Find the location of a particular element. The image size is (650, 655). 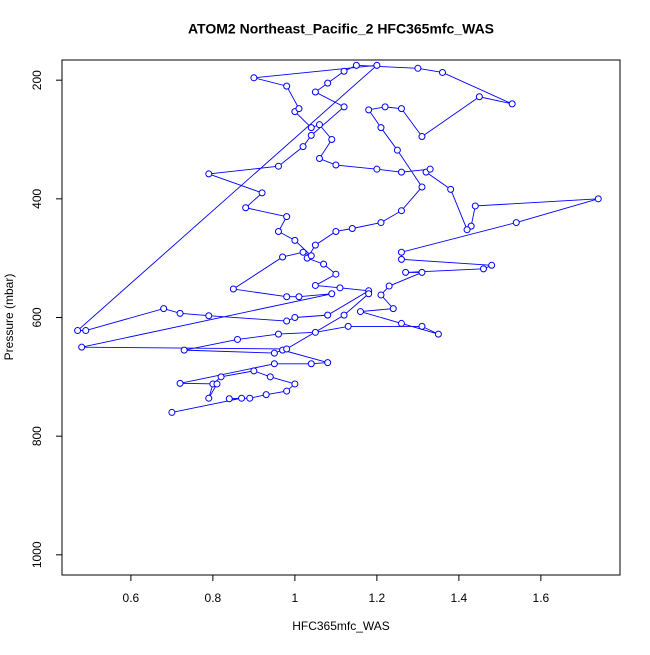

y-tick-label: 200 is located at coordinates (37, 80).